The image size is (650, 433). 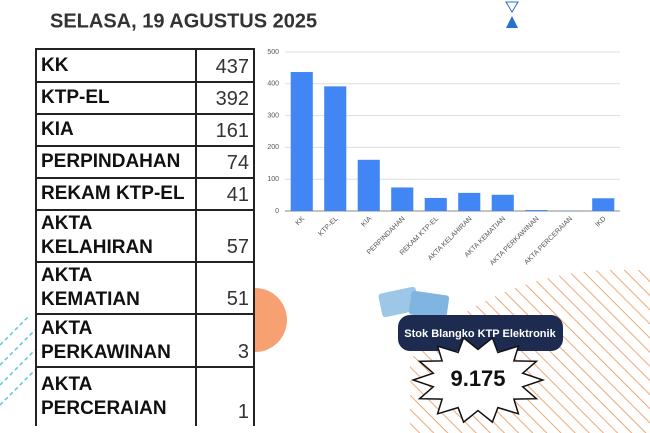 I want to click on table-row: KK 437, so click(x=145, y=64).